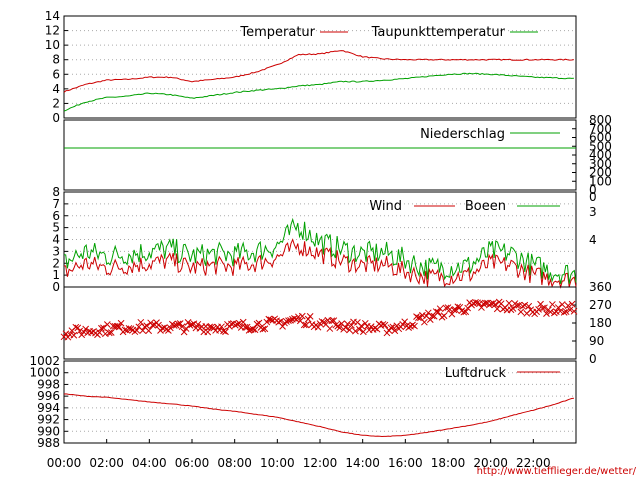 Image resolution: width=640 pixels, height=480 pixels. Describe the element at coordinates (149, 463) in the screenshot. I see `x-tick-label: 04:00` at that location.